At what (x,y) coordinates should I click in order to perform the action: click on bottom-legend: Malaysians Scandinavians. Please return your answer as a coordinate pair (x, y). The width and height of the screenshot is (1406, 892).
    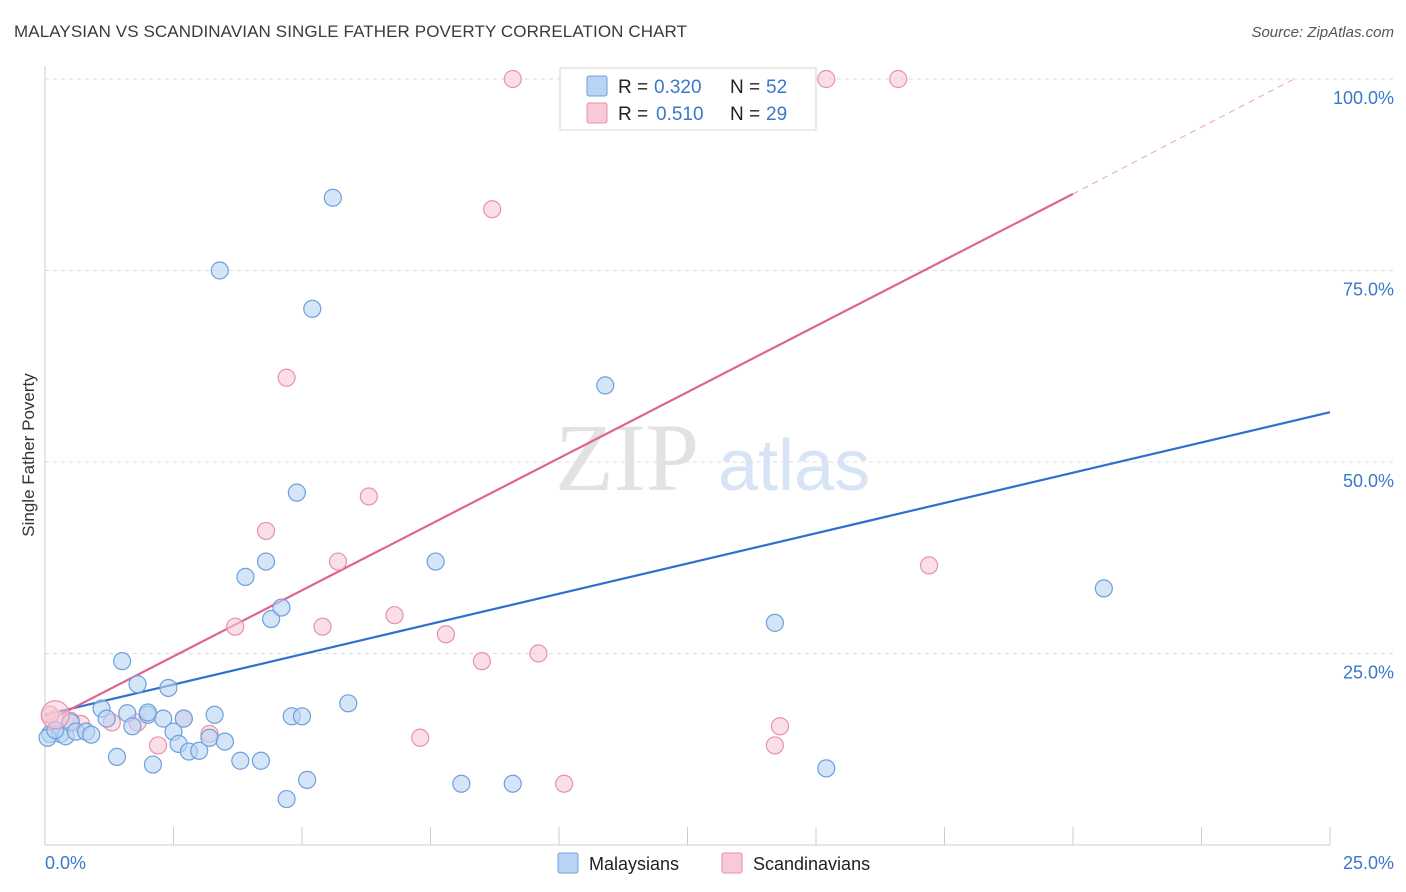
    Looking at the image, I should click on (713, 863).